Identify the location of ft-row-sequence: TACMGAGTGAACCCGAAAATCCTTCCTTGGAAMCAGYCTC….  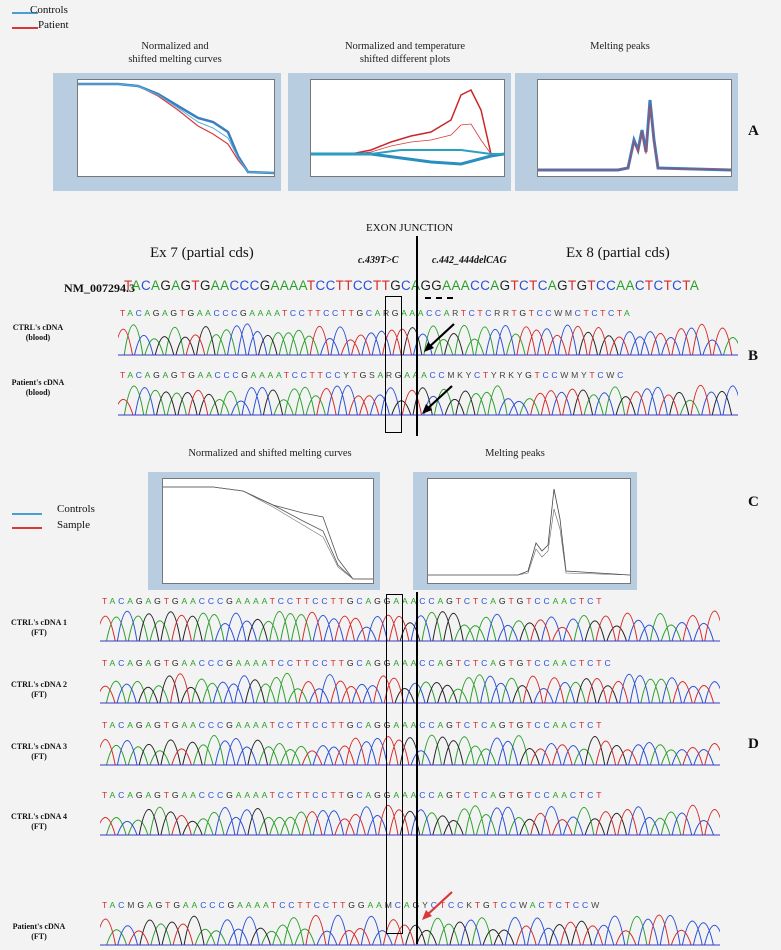
(352, 905).